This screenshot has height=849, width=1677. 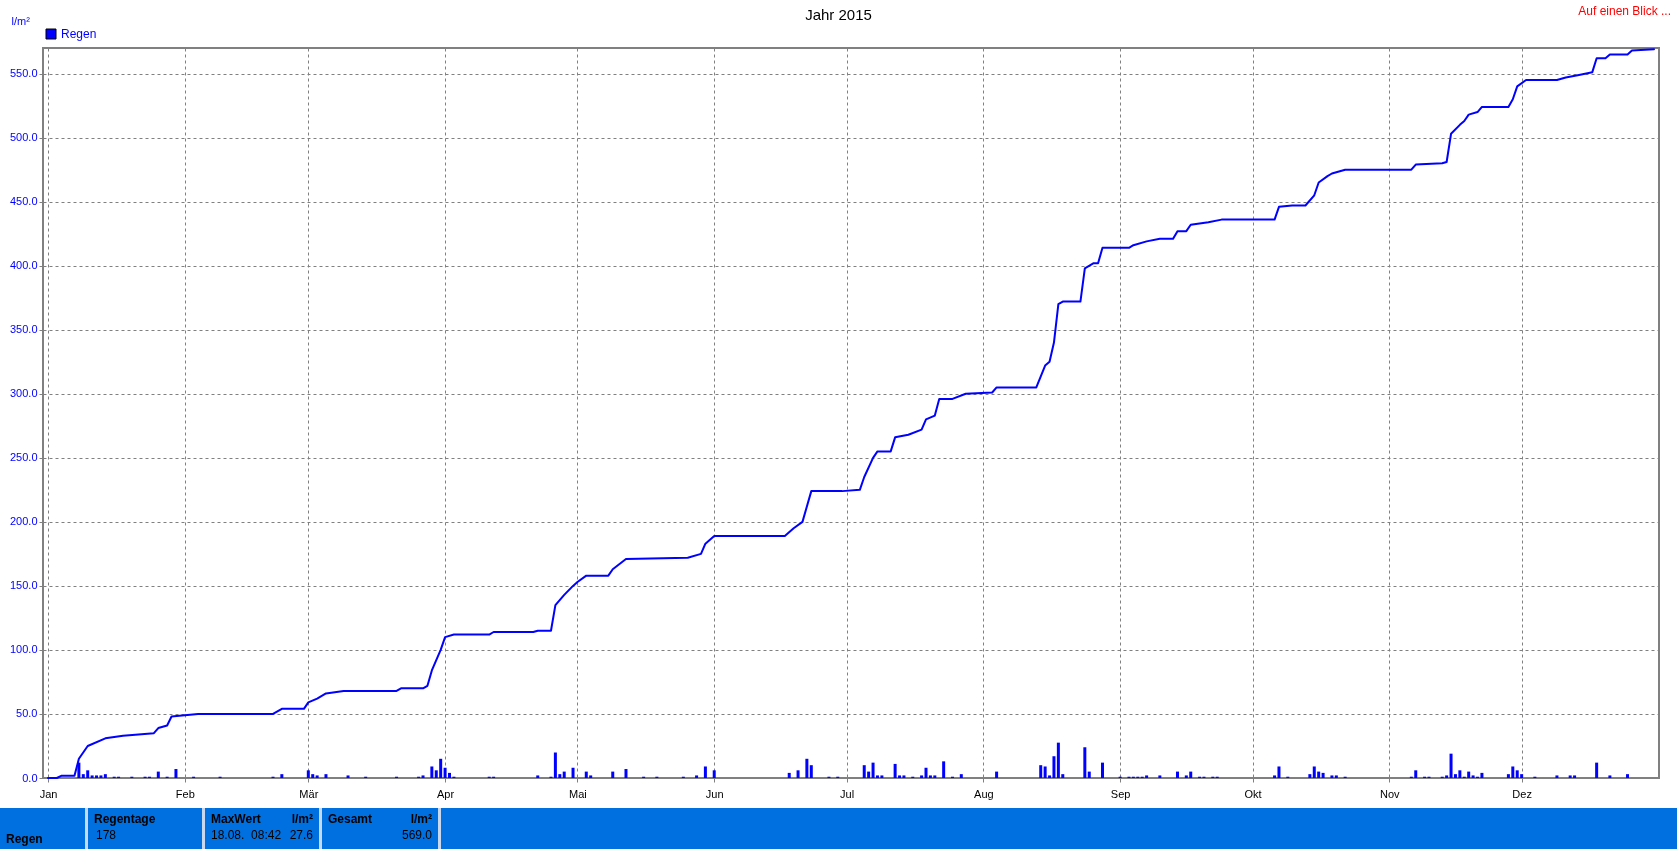 What do you see at coordinates (838, 828) in the screenshot?
I see `info-panel: Regen Regentage 178 MaxWert l/m² 18.08. 08:42 27.6 Gesamt l/m² 569.0` at bounding box center [838, 828].